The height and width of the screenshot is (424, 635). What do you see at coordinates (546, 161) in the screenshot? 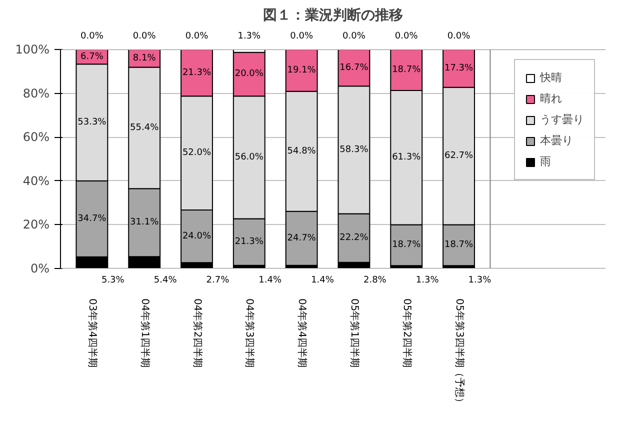
I see `legend-label: 雨` at bounding box center [546, 161].